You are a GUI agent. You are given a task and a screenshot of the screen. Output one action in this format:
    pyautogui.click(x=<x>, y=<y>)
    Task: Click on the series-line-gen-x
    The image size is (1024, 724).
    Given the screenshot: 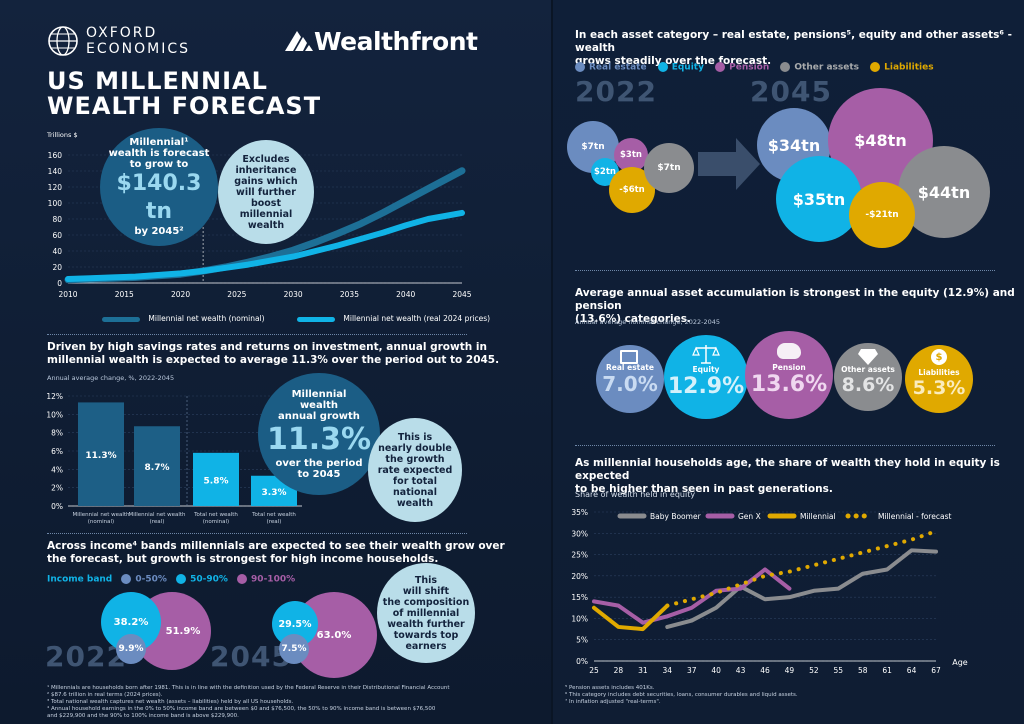 What is the action you would take?
    pyautogui.click(x=692, y=596)
    